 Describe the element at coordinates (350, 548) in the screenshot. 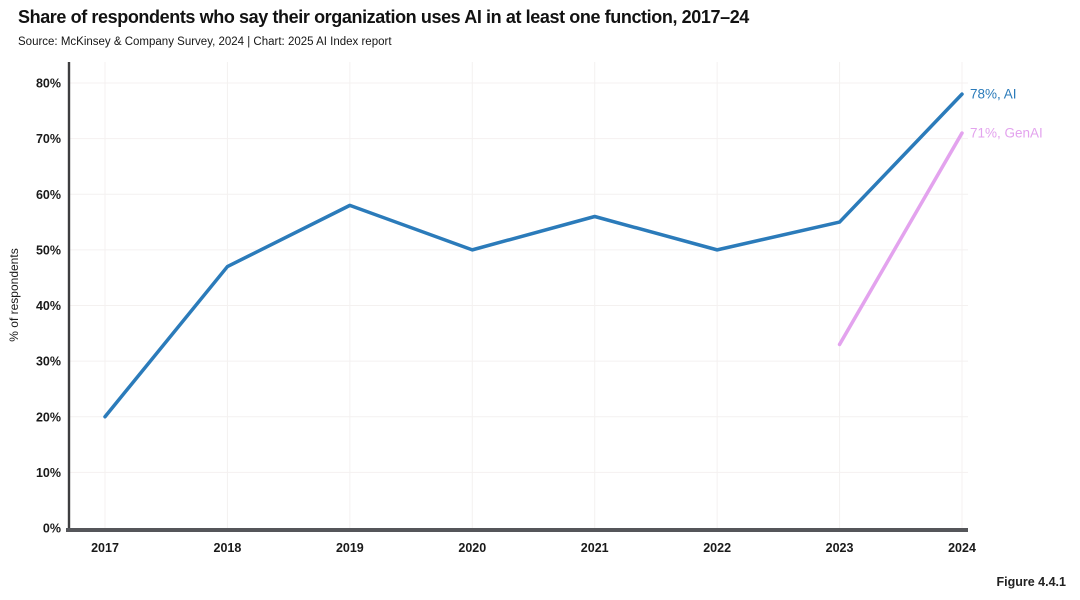

I see `x-tick-label: 2019` at that location.